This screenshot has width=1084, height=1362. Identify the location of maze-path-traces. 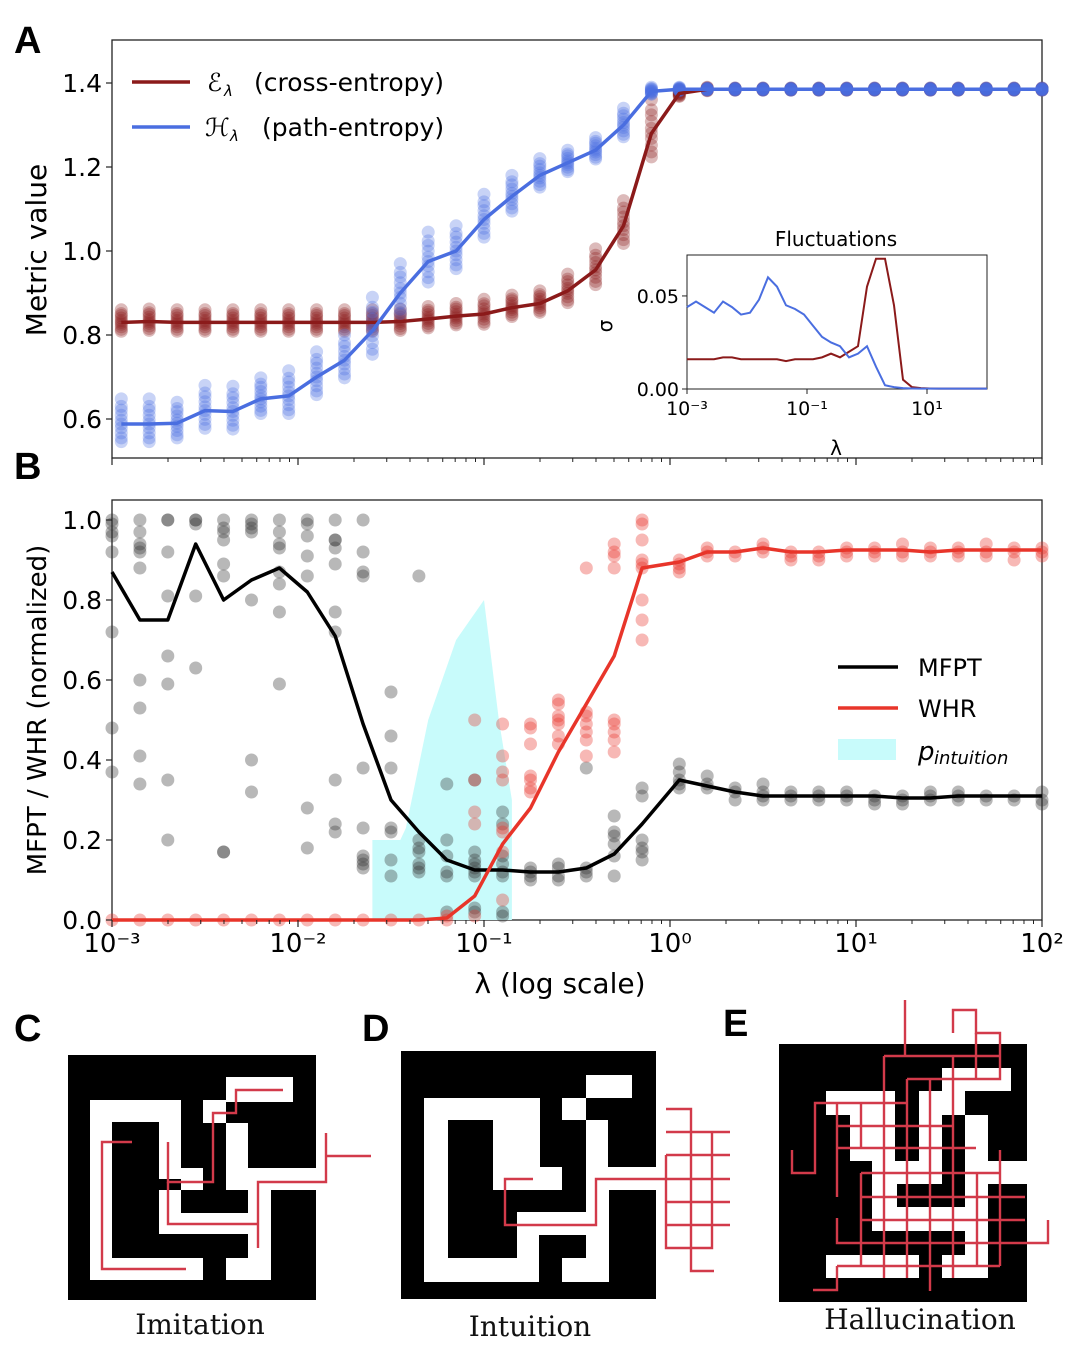
(616, 1190).